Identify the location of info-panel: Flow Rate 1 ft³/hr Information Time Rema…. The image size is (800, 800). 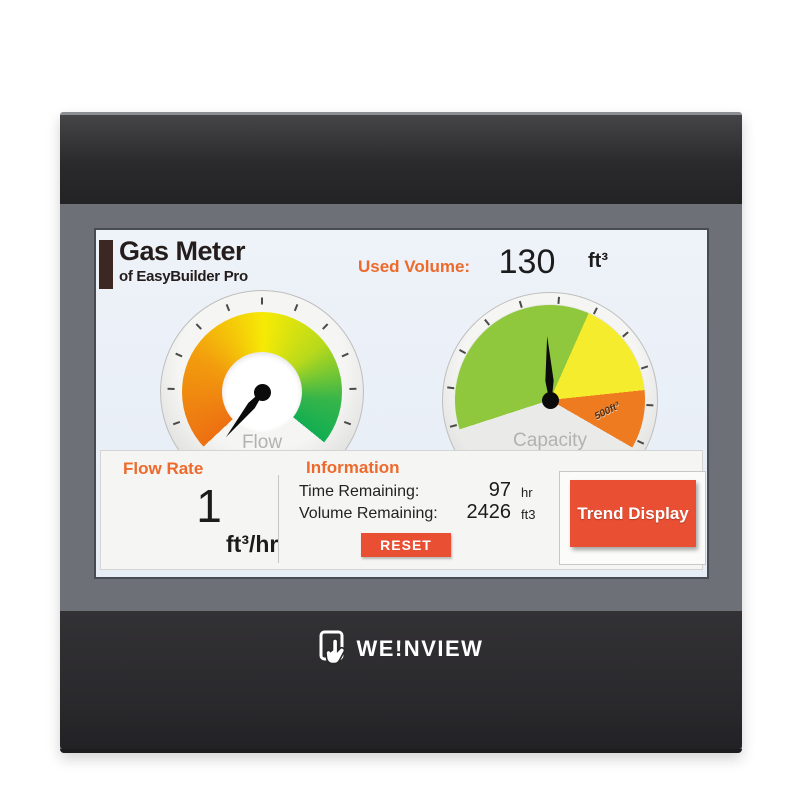
(403, 510).